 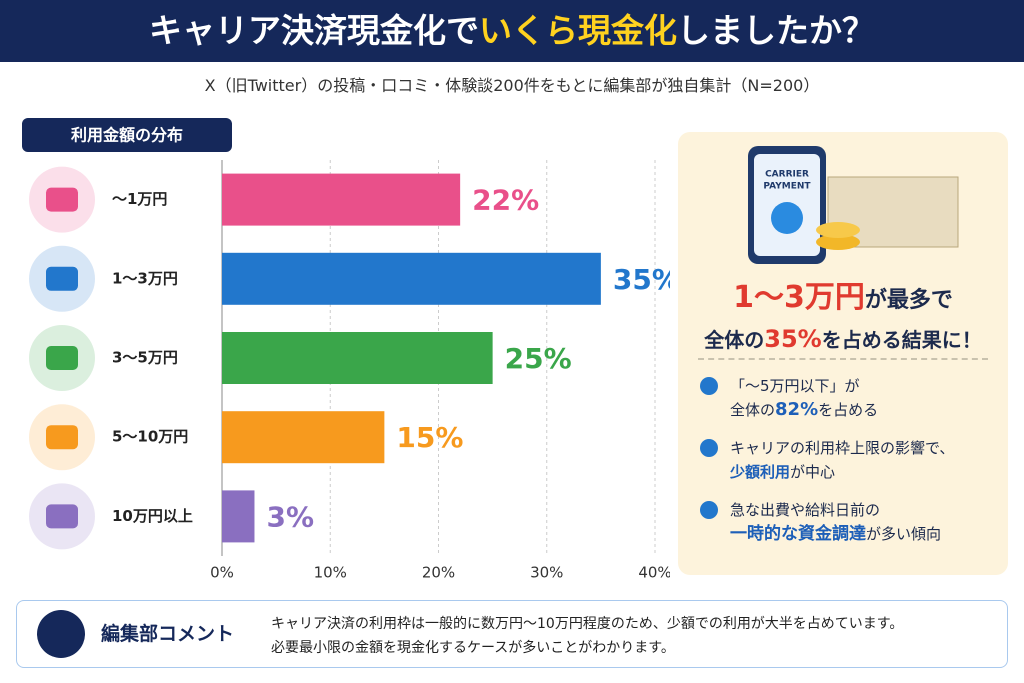 What do you see at coordinates (776, 30) in the screenshot?
I see `title-part: しましたか？` at bounding box center [776, 30].